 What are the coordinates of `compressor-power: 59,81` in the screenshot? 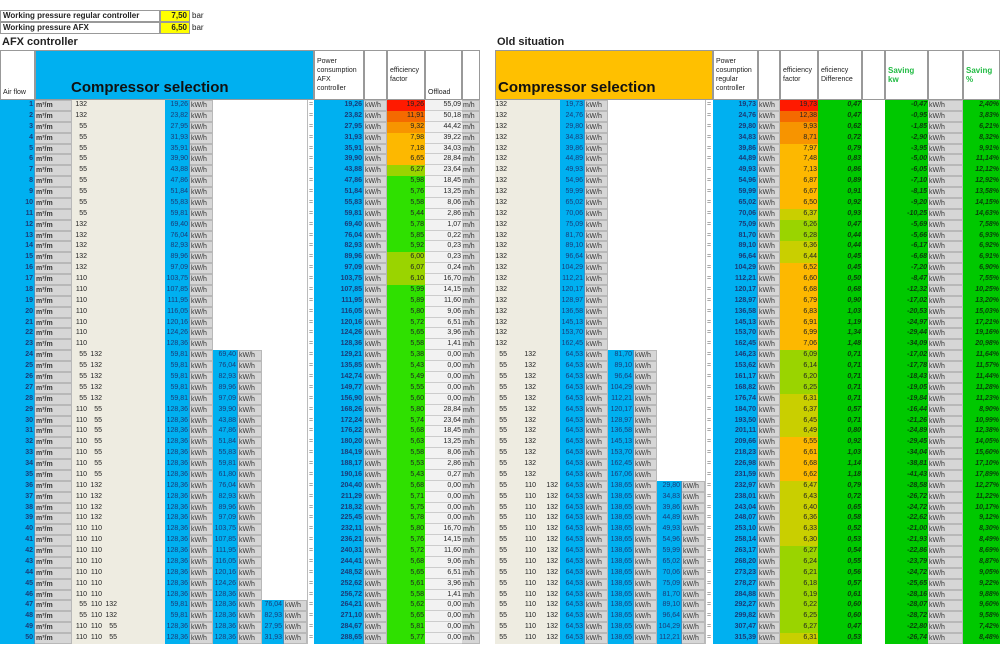 It's located at (177, 366).